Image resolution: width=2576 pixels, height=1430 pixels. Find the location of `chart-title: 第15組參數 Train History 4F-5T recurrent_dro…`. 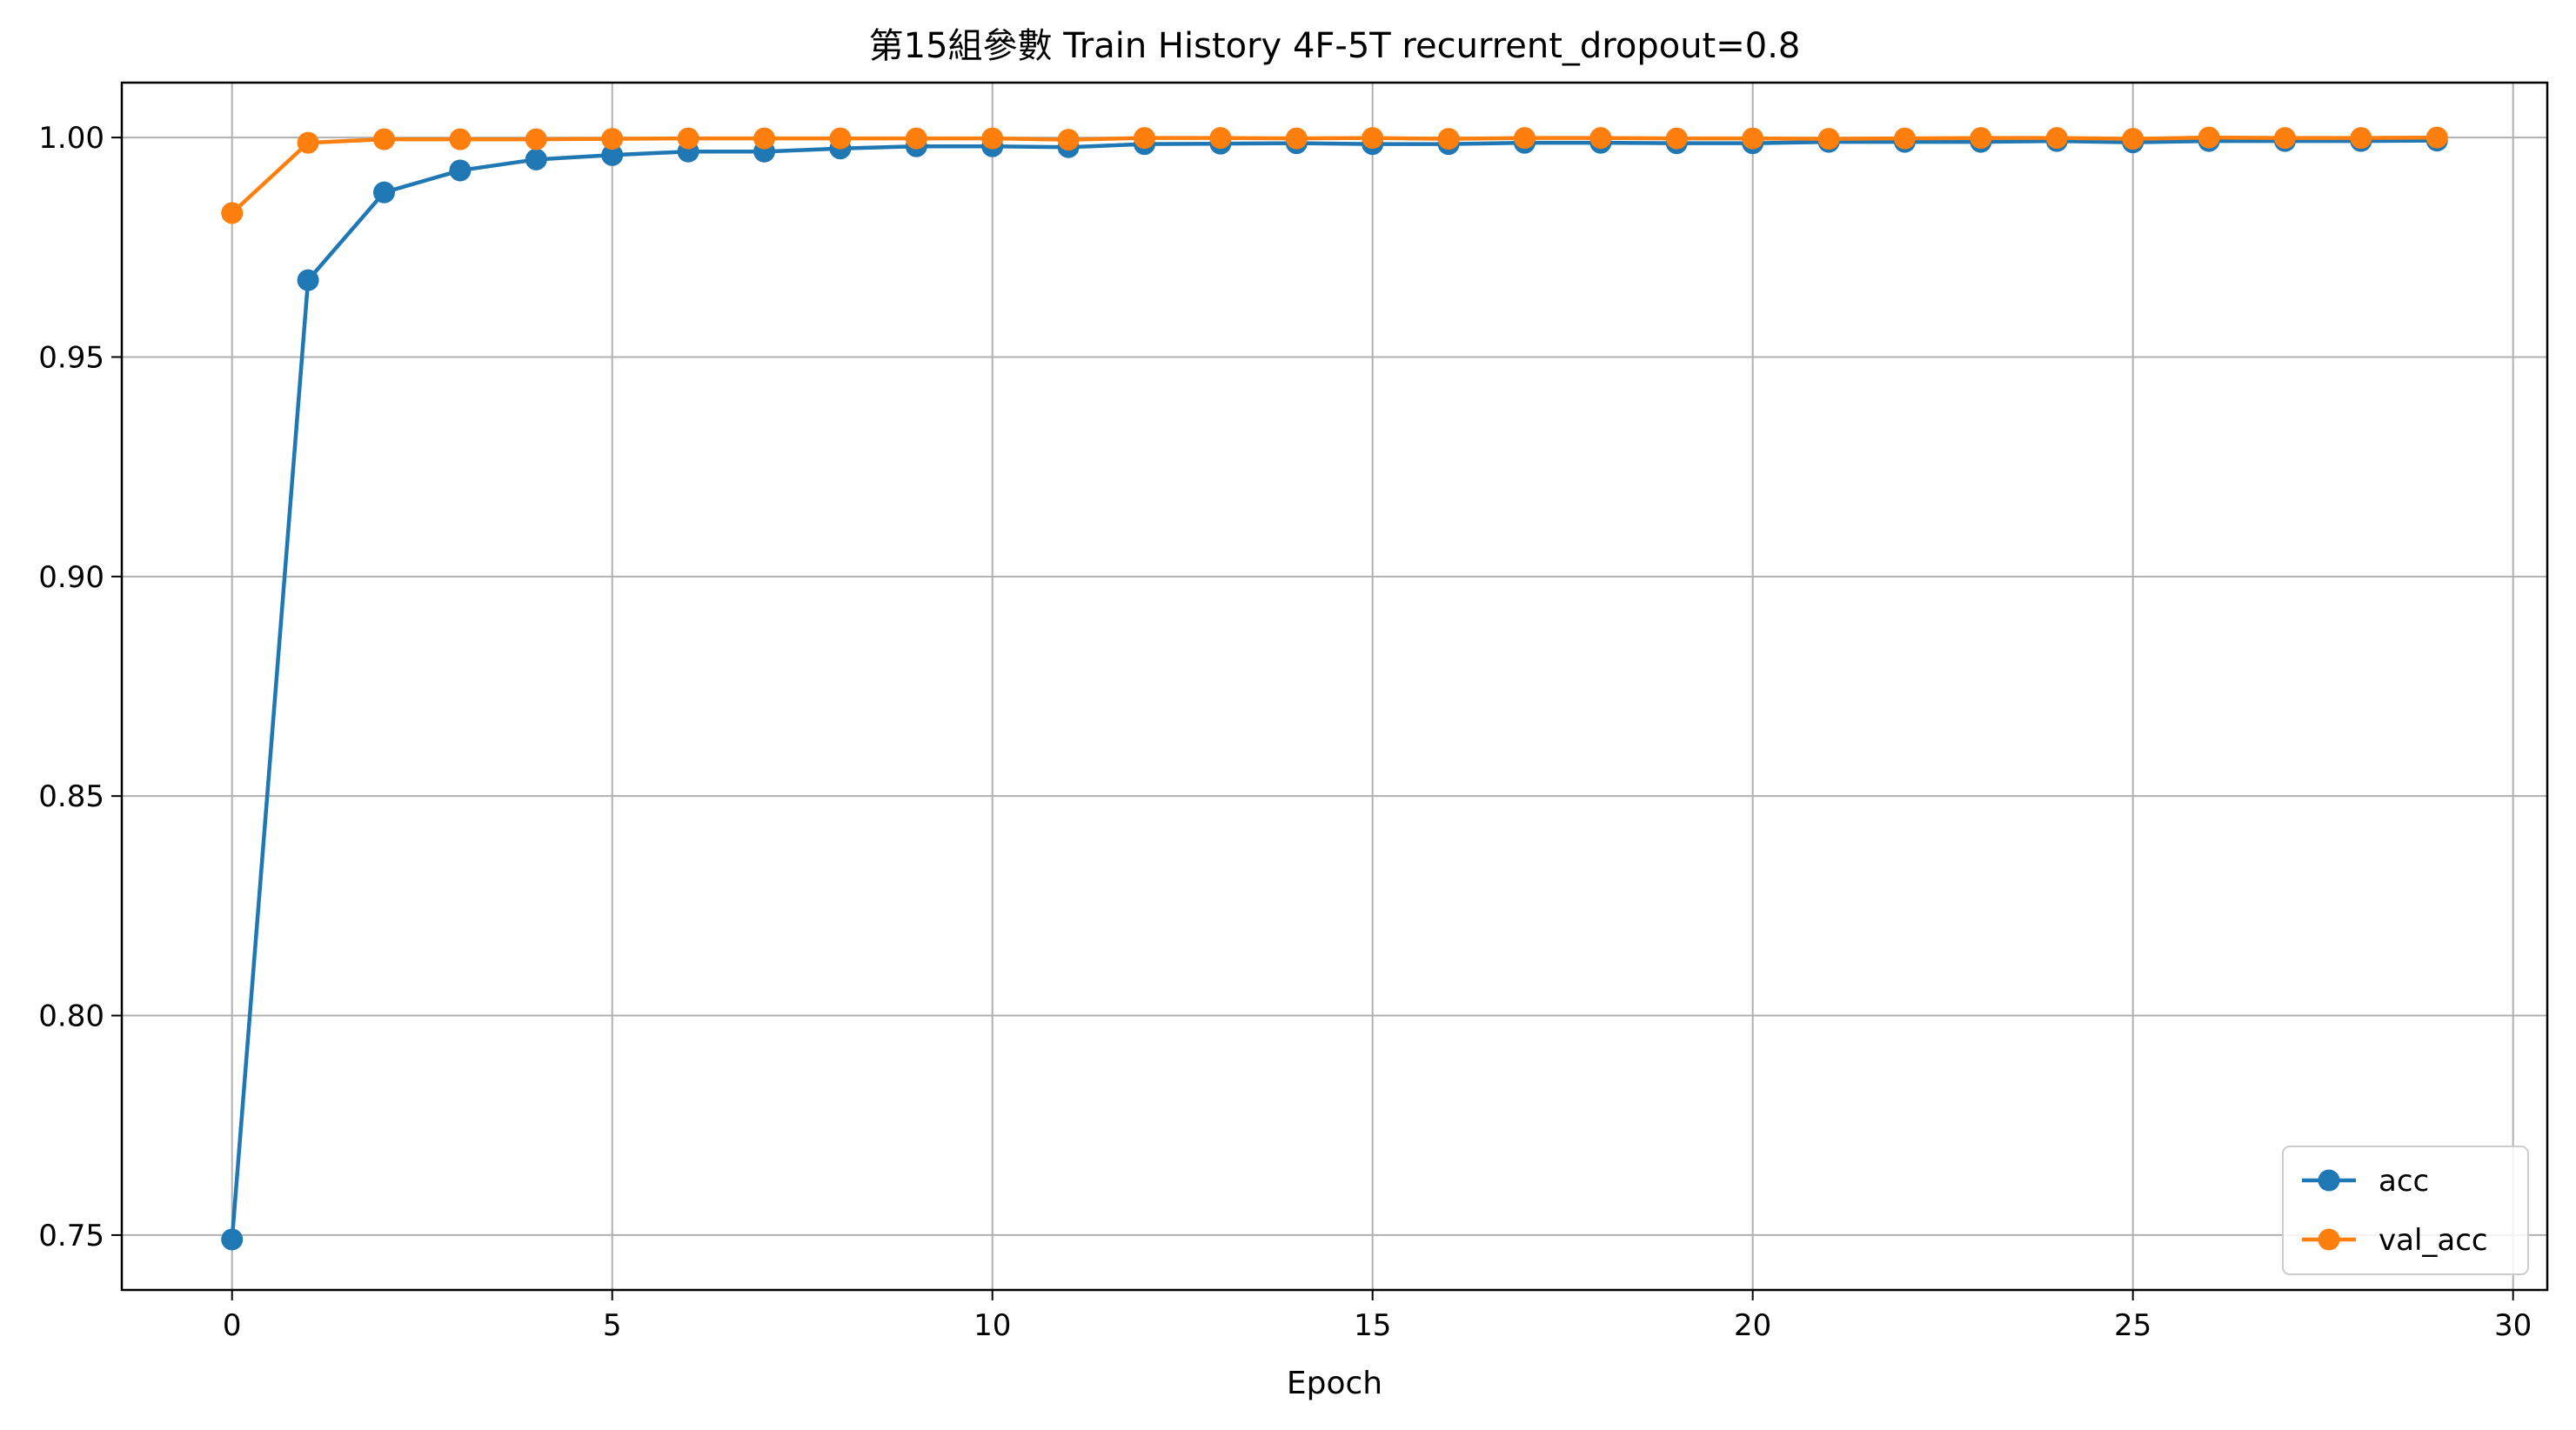

chart-title: 第15組參數 Train History 4F-5T recurrent_dro… is located at coordinates (1335, 46).